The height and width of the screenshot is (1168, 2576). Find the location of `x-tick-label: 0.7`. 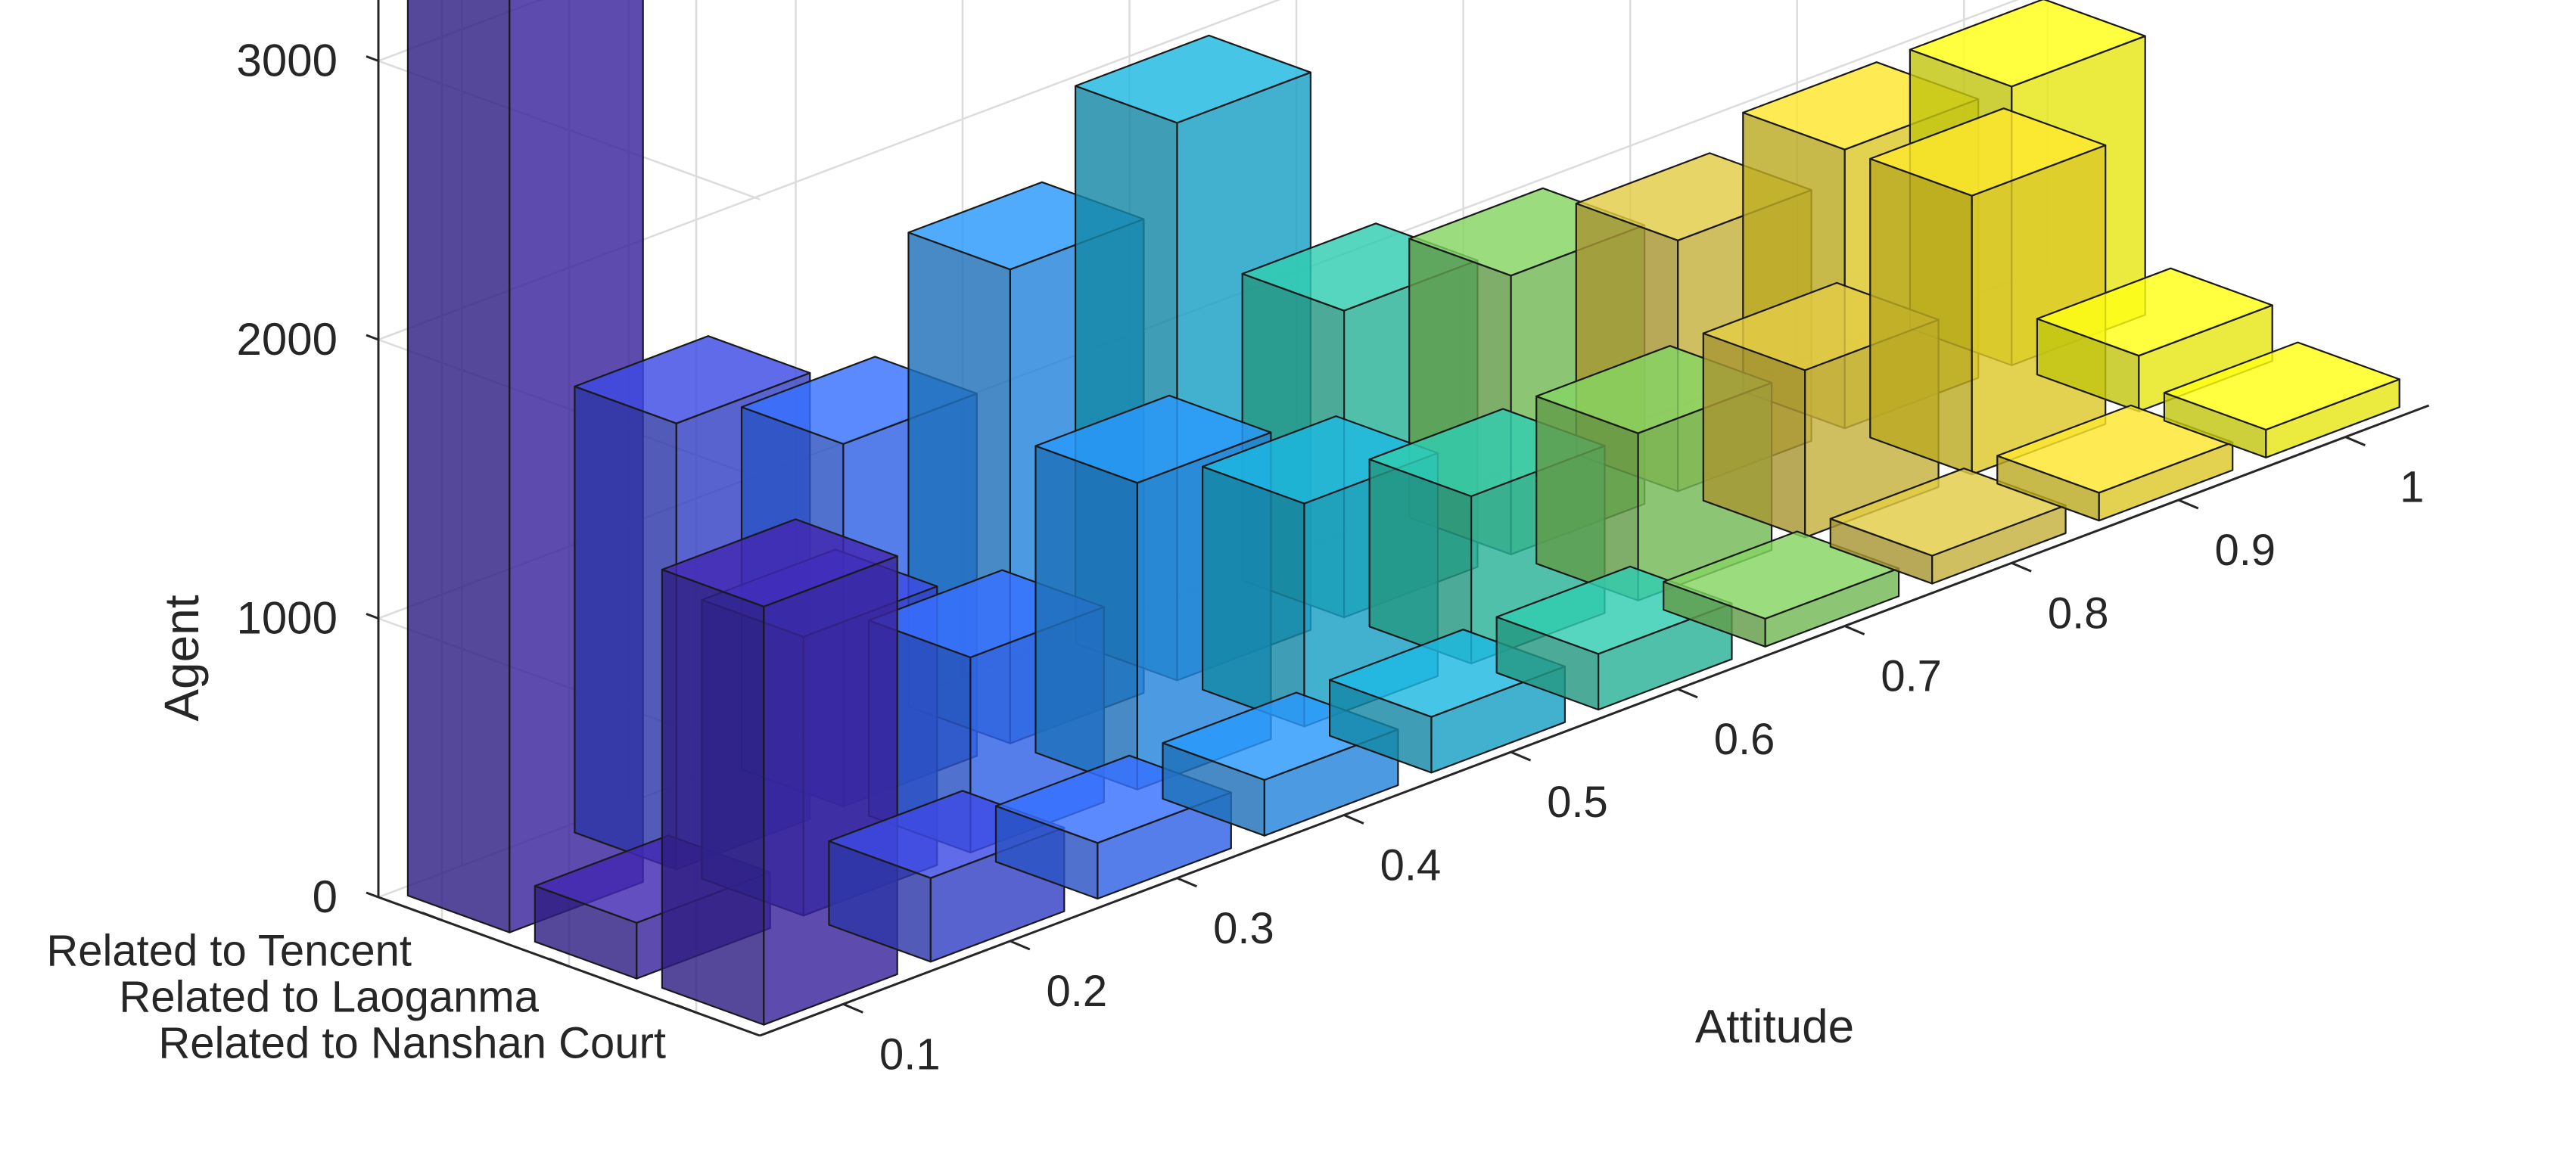

x-tick-label: 0.7 is located at coordinates (1911, 676).